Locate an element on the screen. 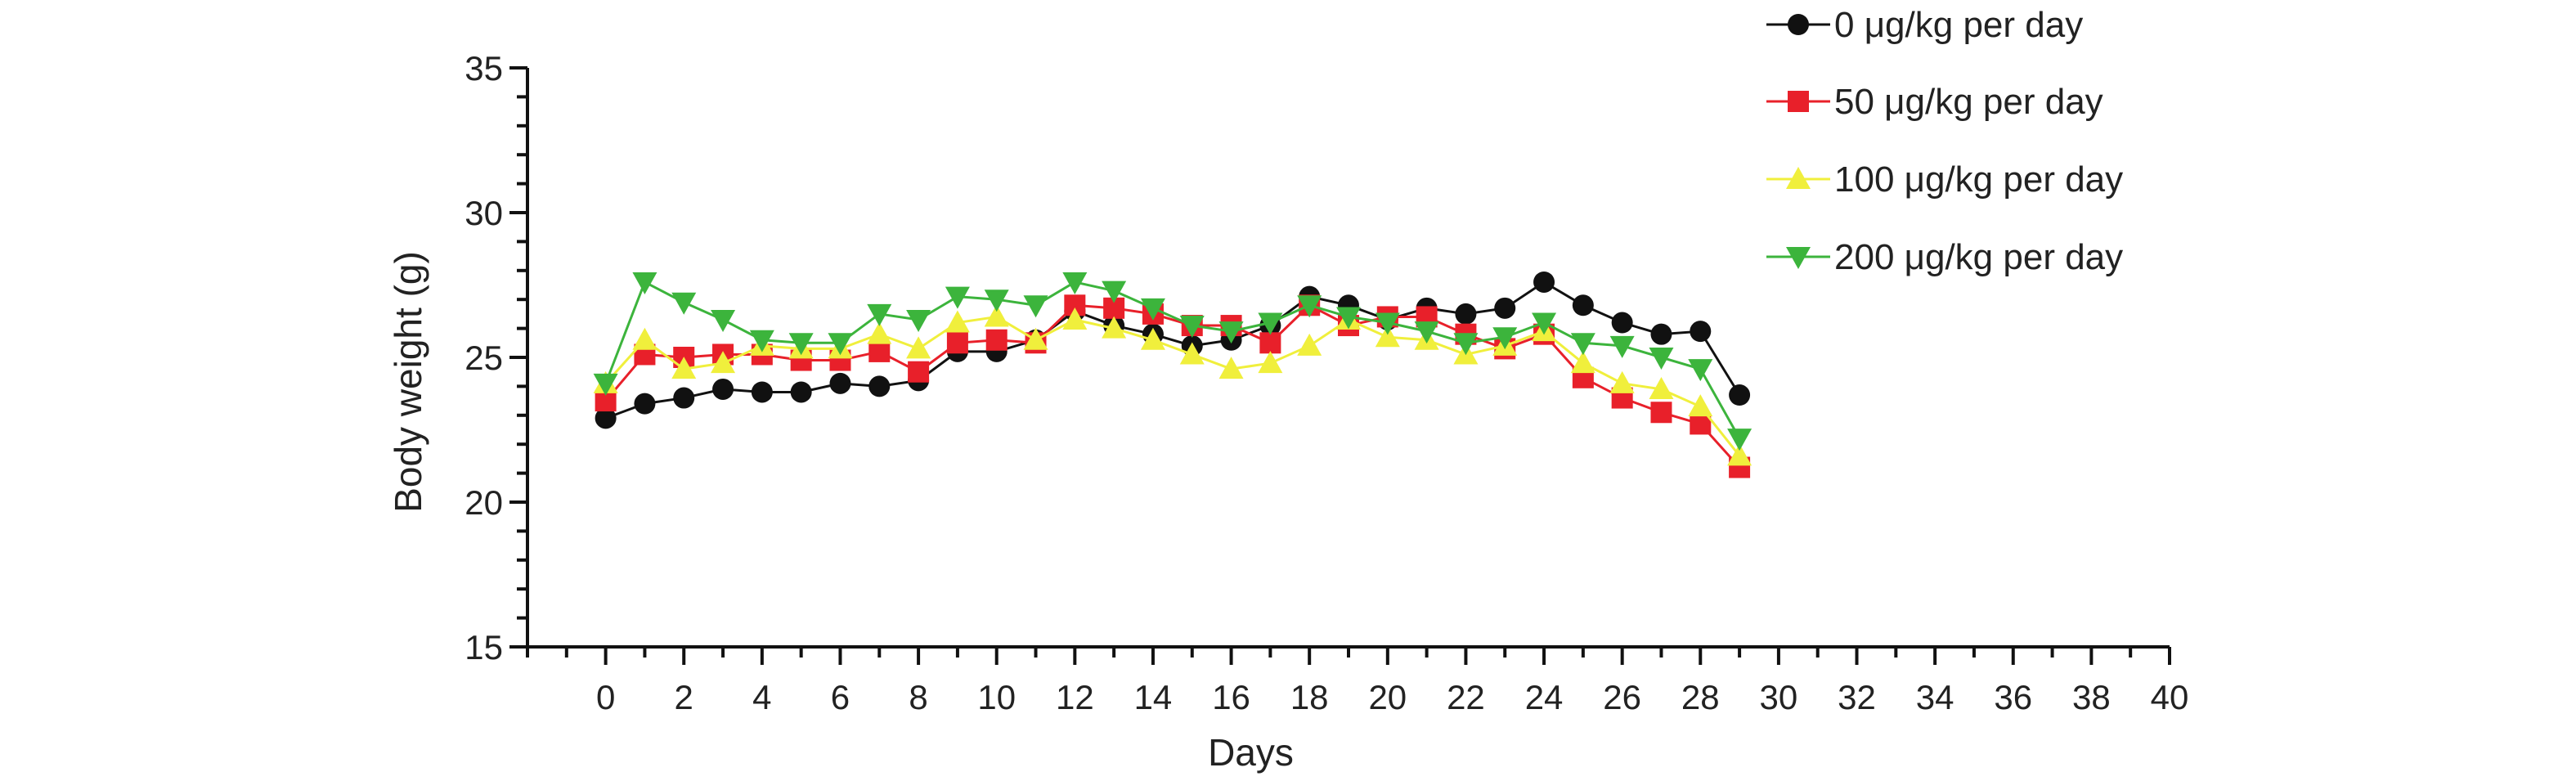  x-tick-label: 10 is located at coordinates (997, 697).